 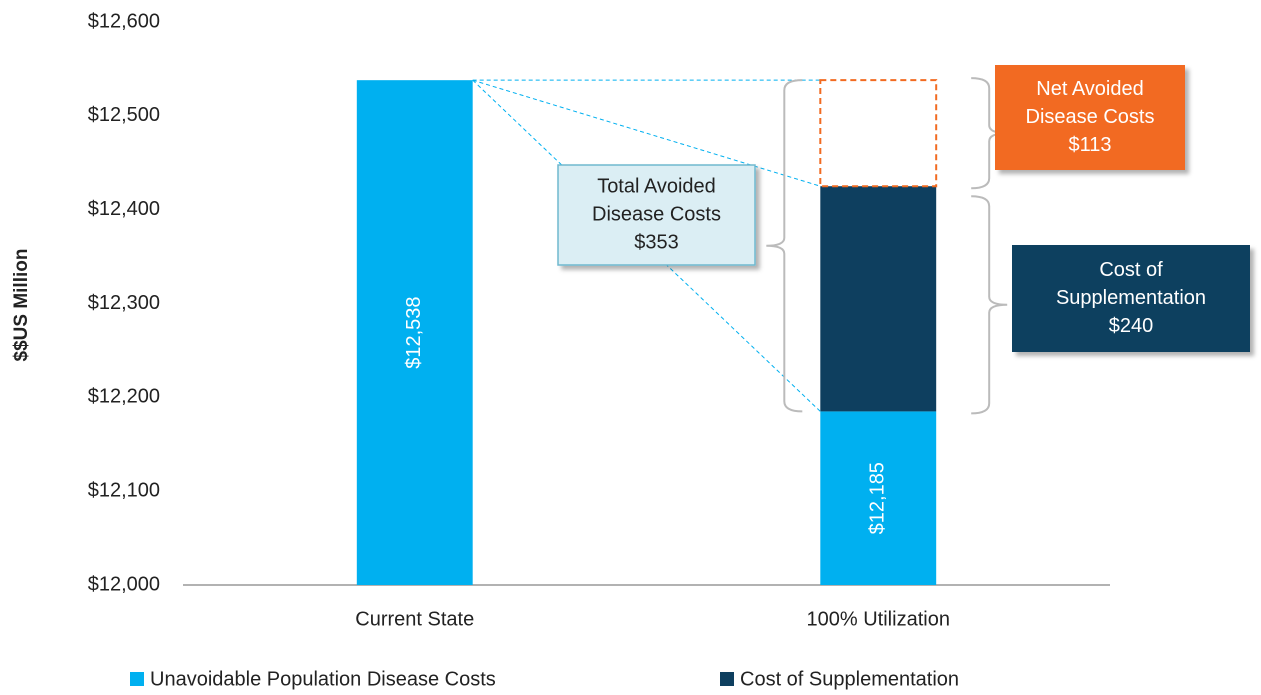 I want to click on y-tick-label: $12,200, so click(x=124, y=397).